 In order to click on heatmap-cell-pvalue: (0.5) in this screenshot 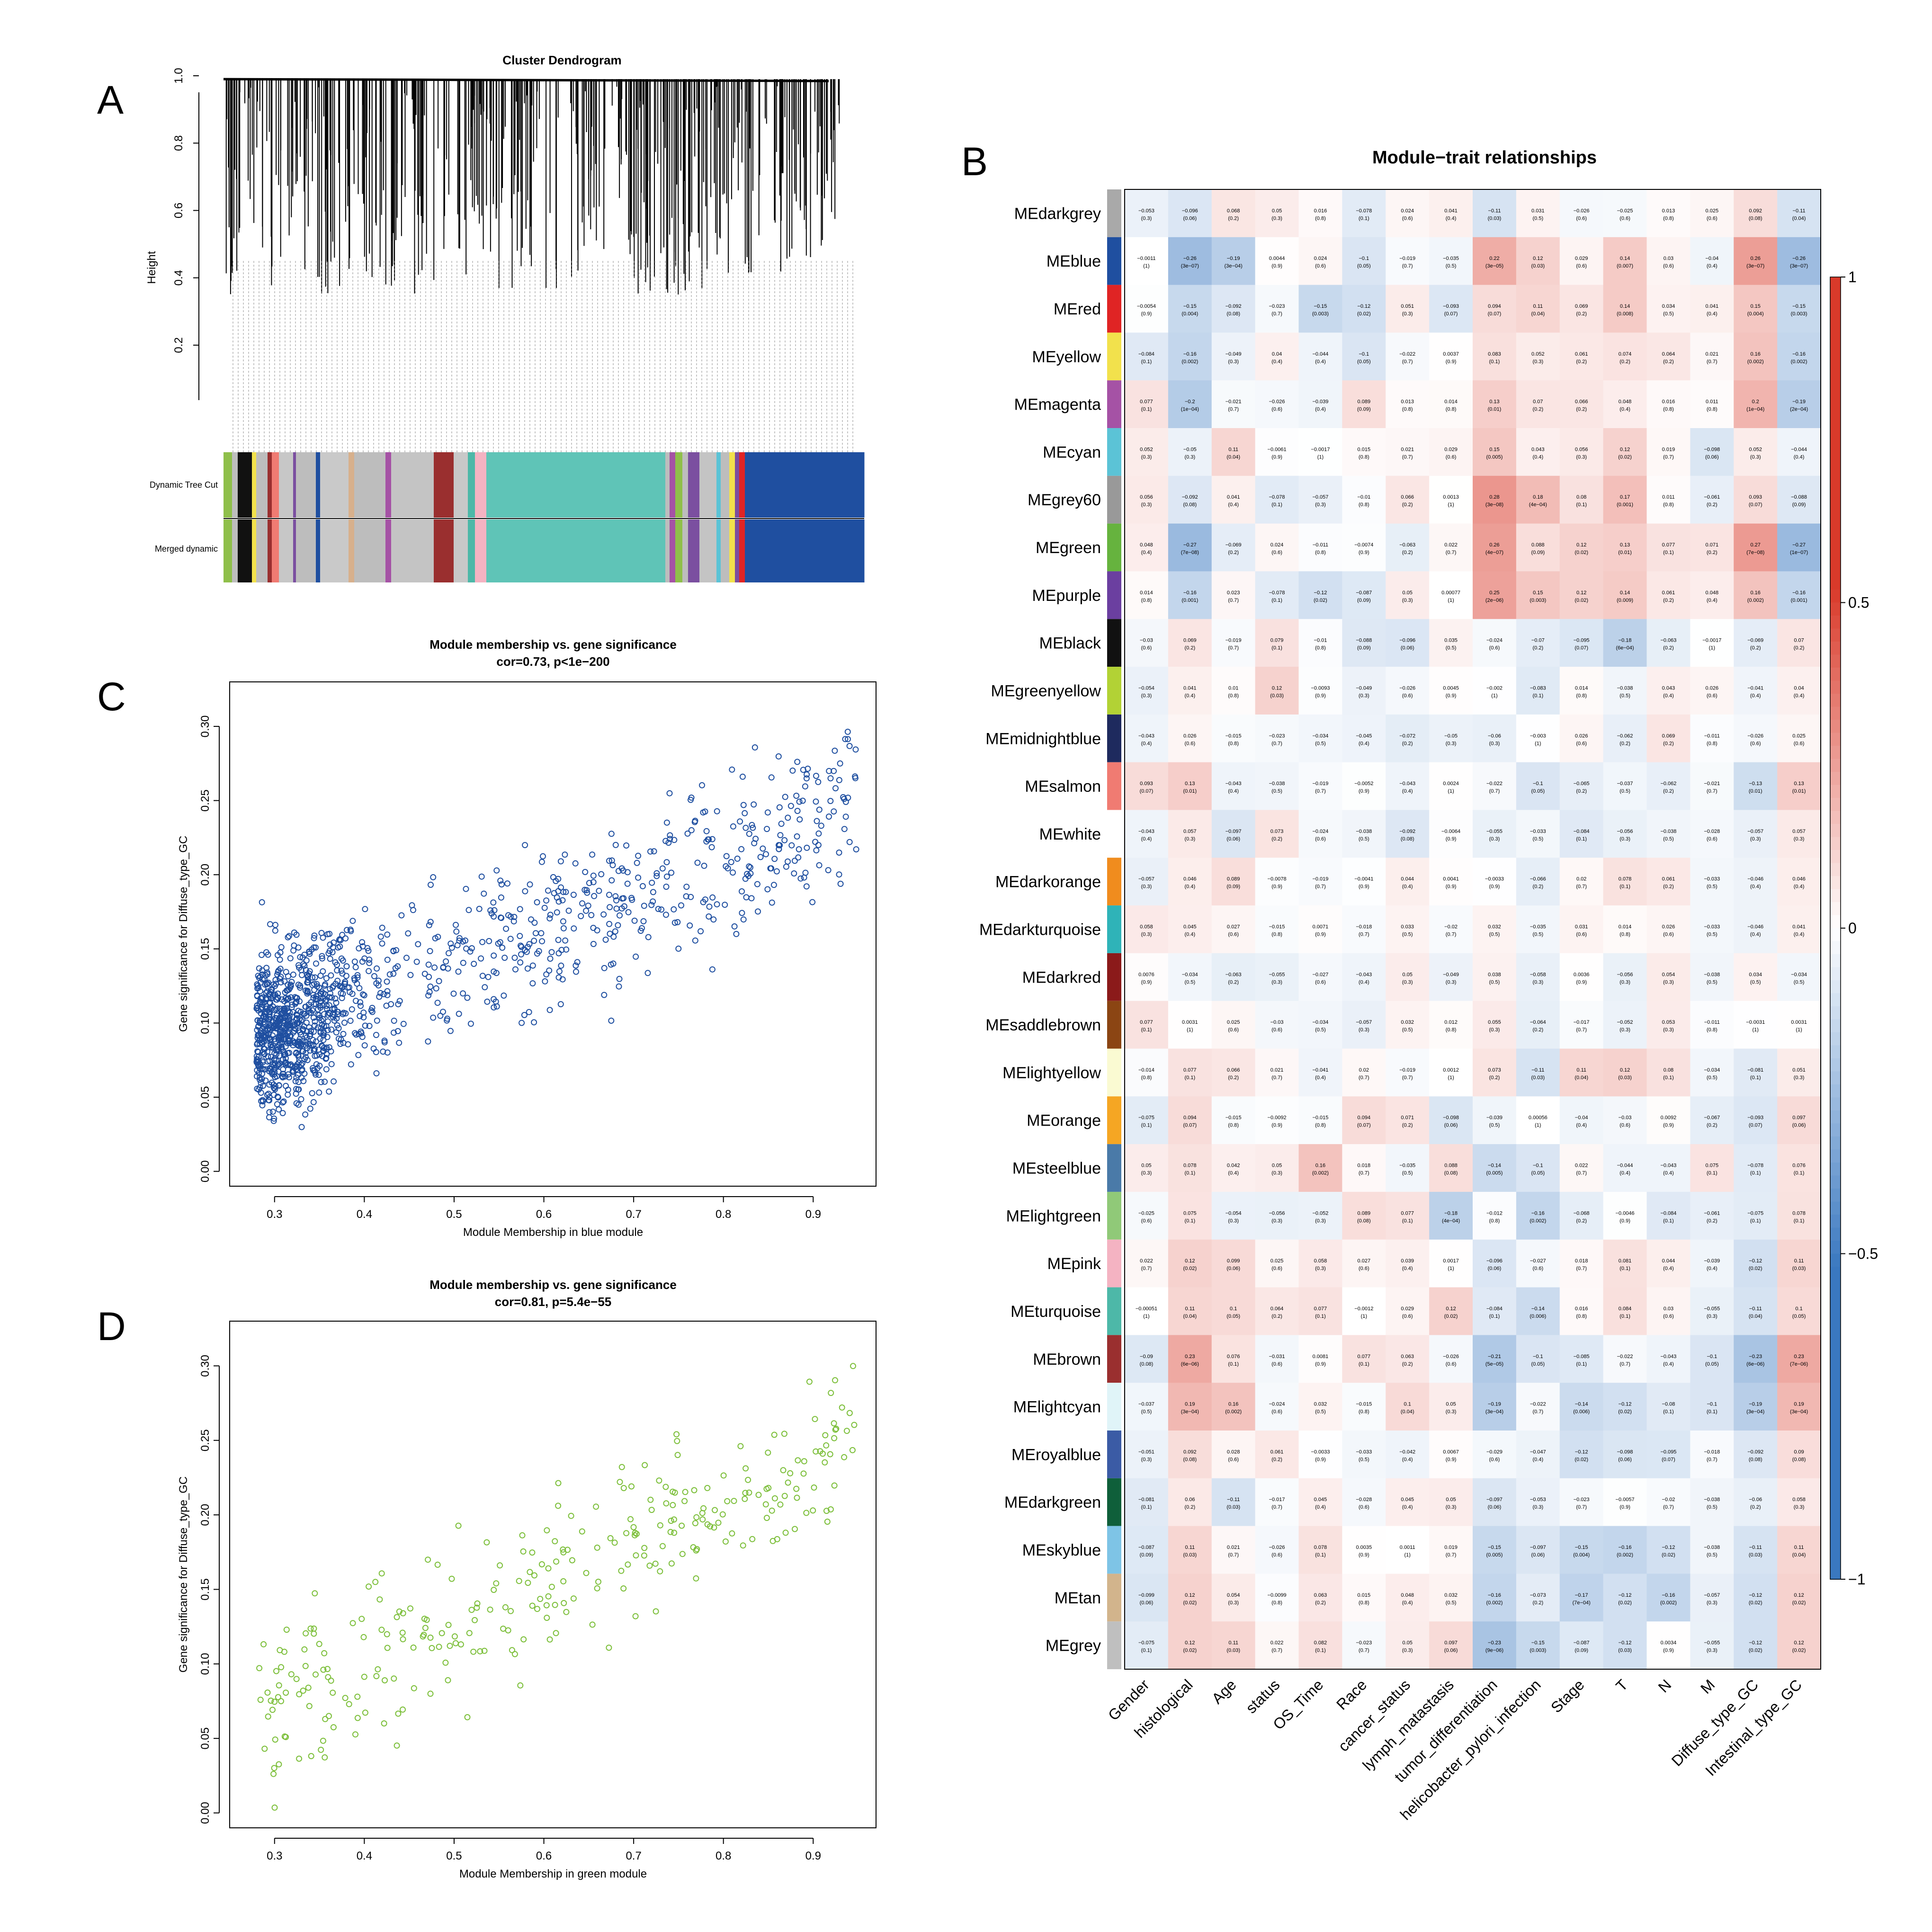, I will do `click(1799, 982)`.